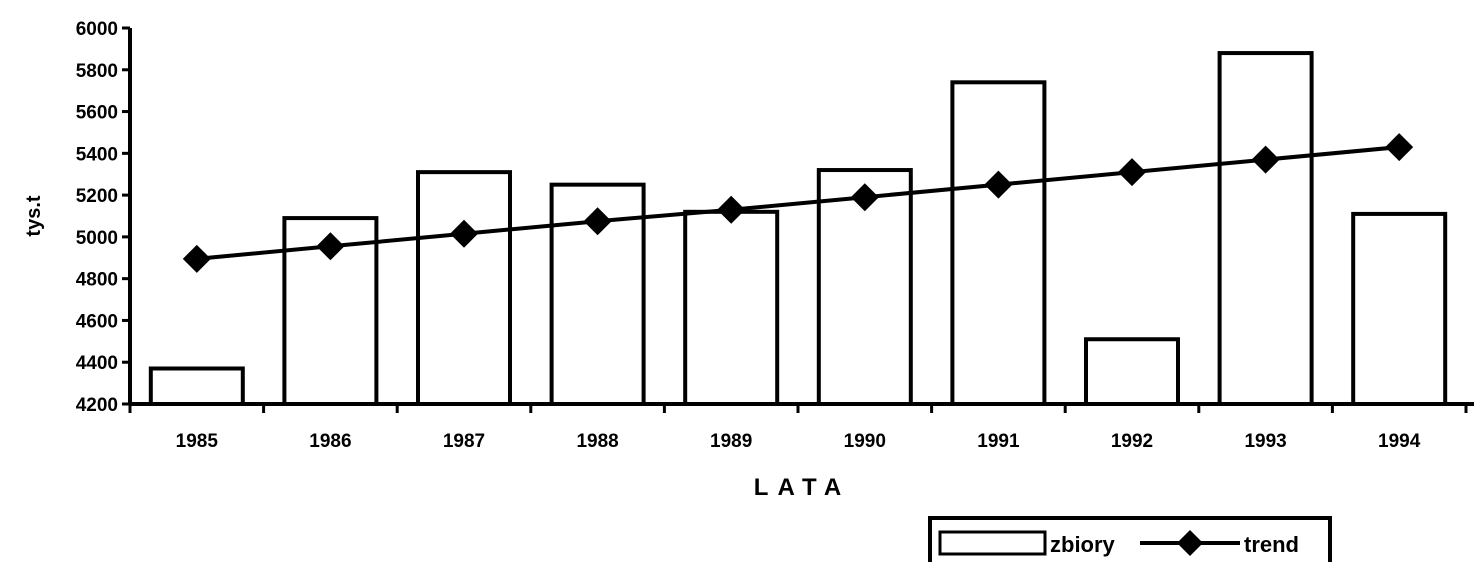  Describe the element at coordinates (196, 386) in the screenshot. I see `bar-1985` at that location.